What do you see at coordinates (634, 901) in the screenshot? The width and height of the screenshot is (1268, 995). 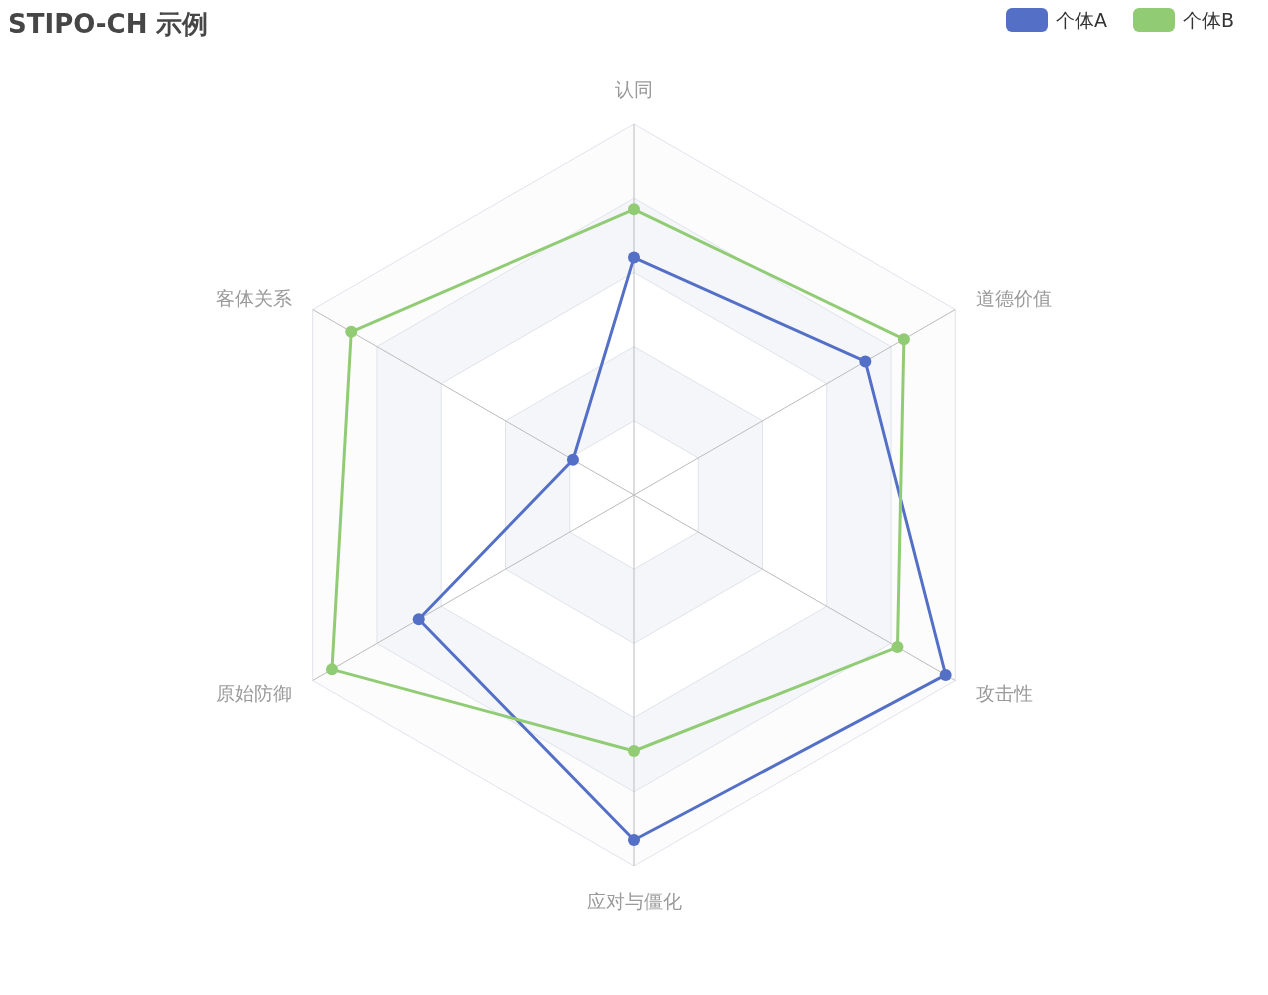 I see `category-label: 应对与僵化` at bounding box center [634, 901].